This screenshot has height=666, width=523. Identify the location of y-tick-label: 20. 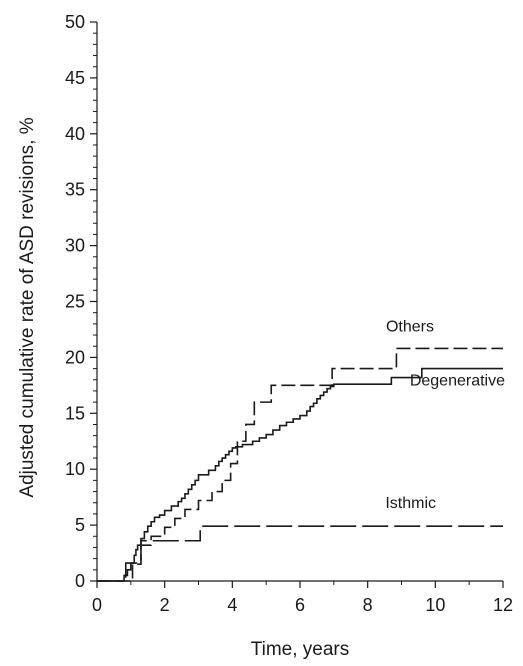
(75, 357).